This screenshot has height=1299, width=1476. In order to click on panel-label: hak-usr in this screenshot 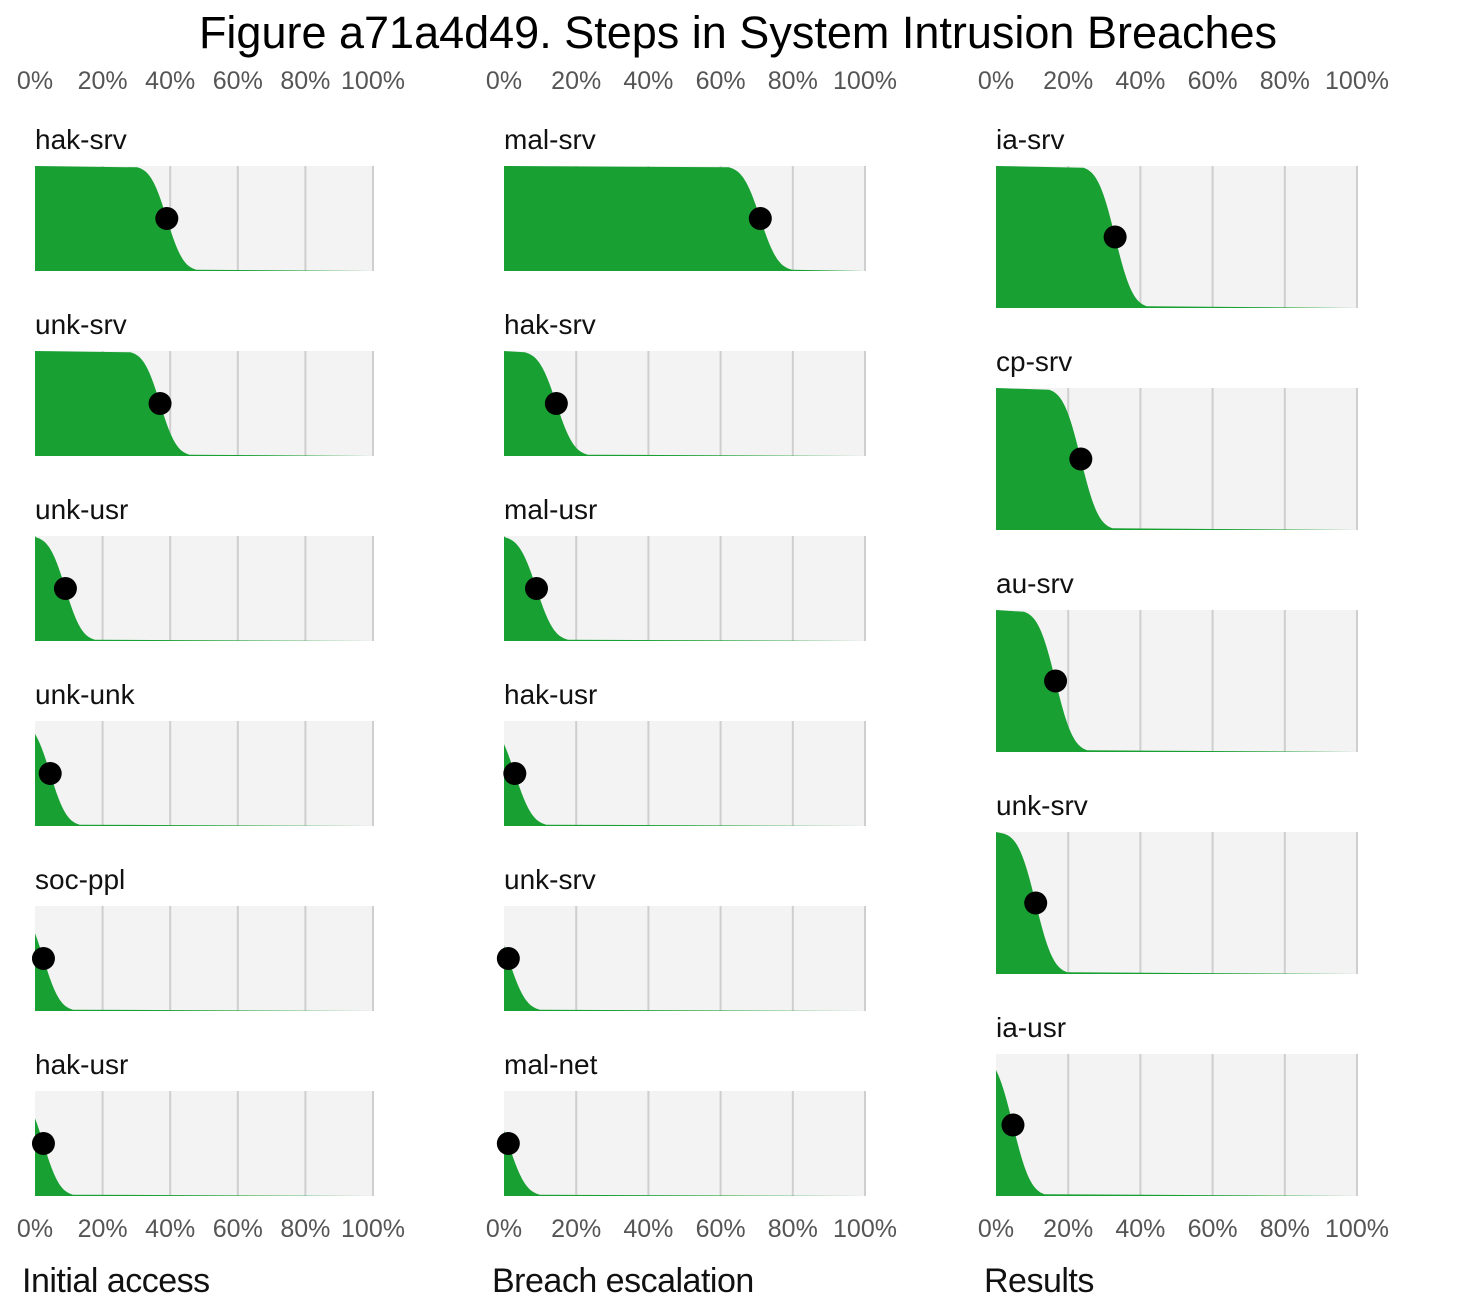, I will do `click(81, 1064)`.